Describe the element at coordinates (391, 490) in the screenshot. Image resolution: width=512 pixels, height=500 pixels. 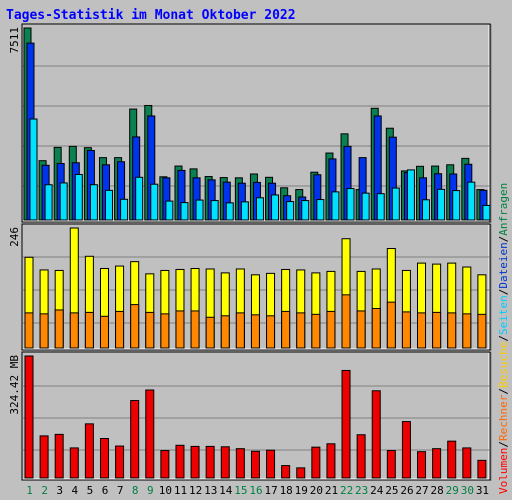
I see `day-label-25: 25` at that location.